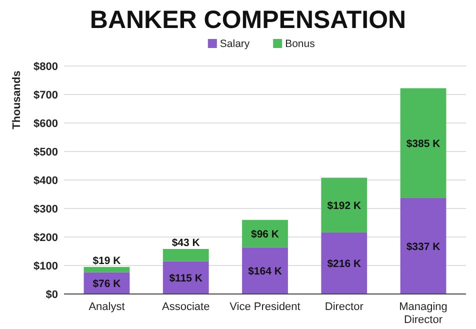  I want to click on y-tick-label: $400, so click(46, 181).